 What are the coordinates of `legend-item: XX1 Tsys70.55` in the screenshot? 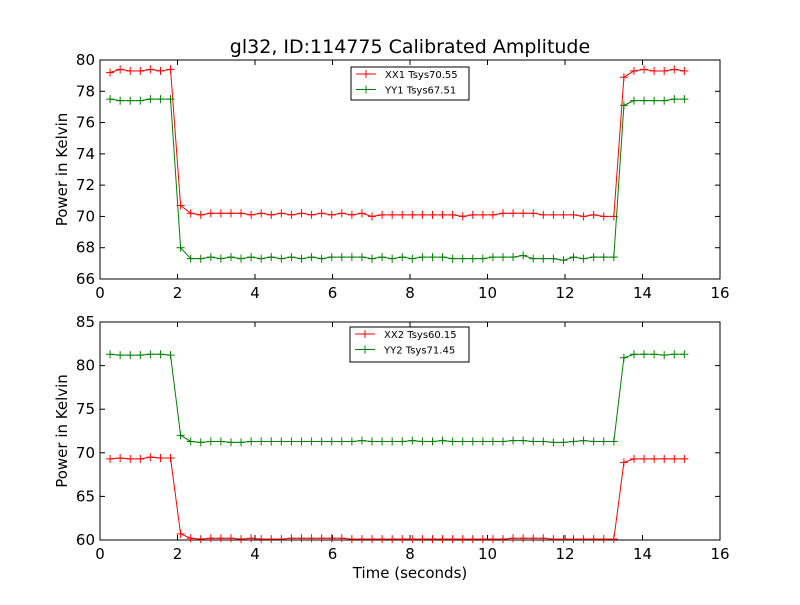 It's located at (407, 75).